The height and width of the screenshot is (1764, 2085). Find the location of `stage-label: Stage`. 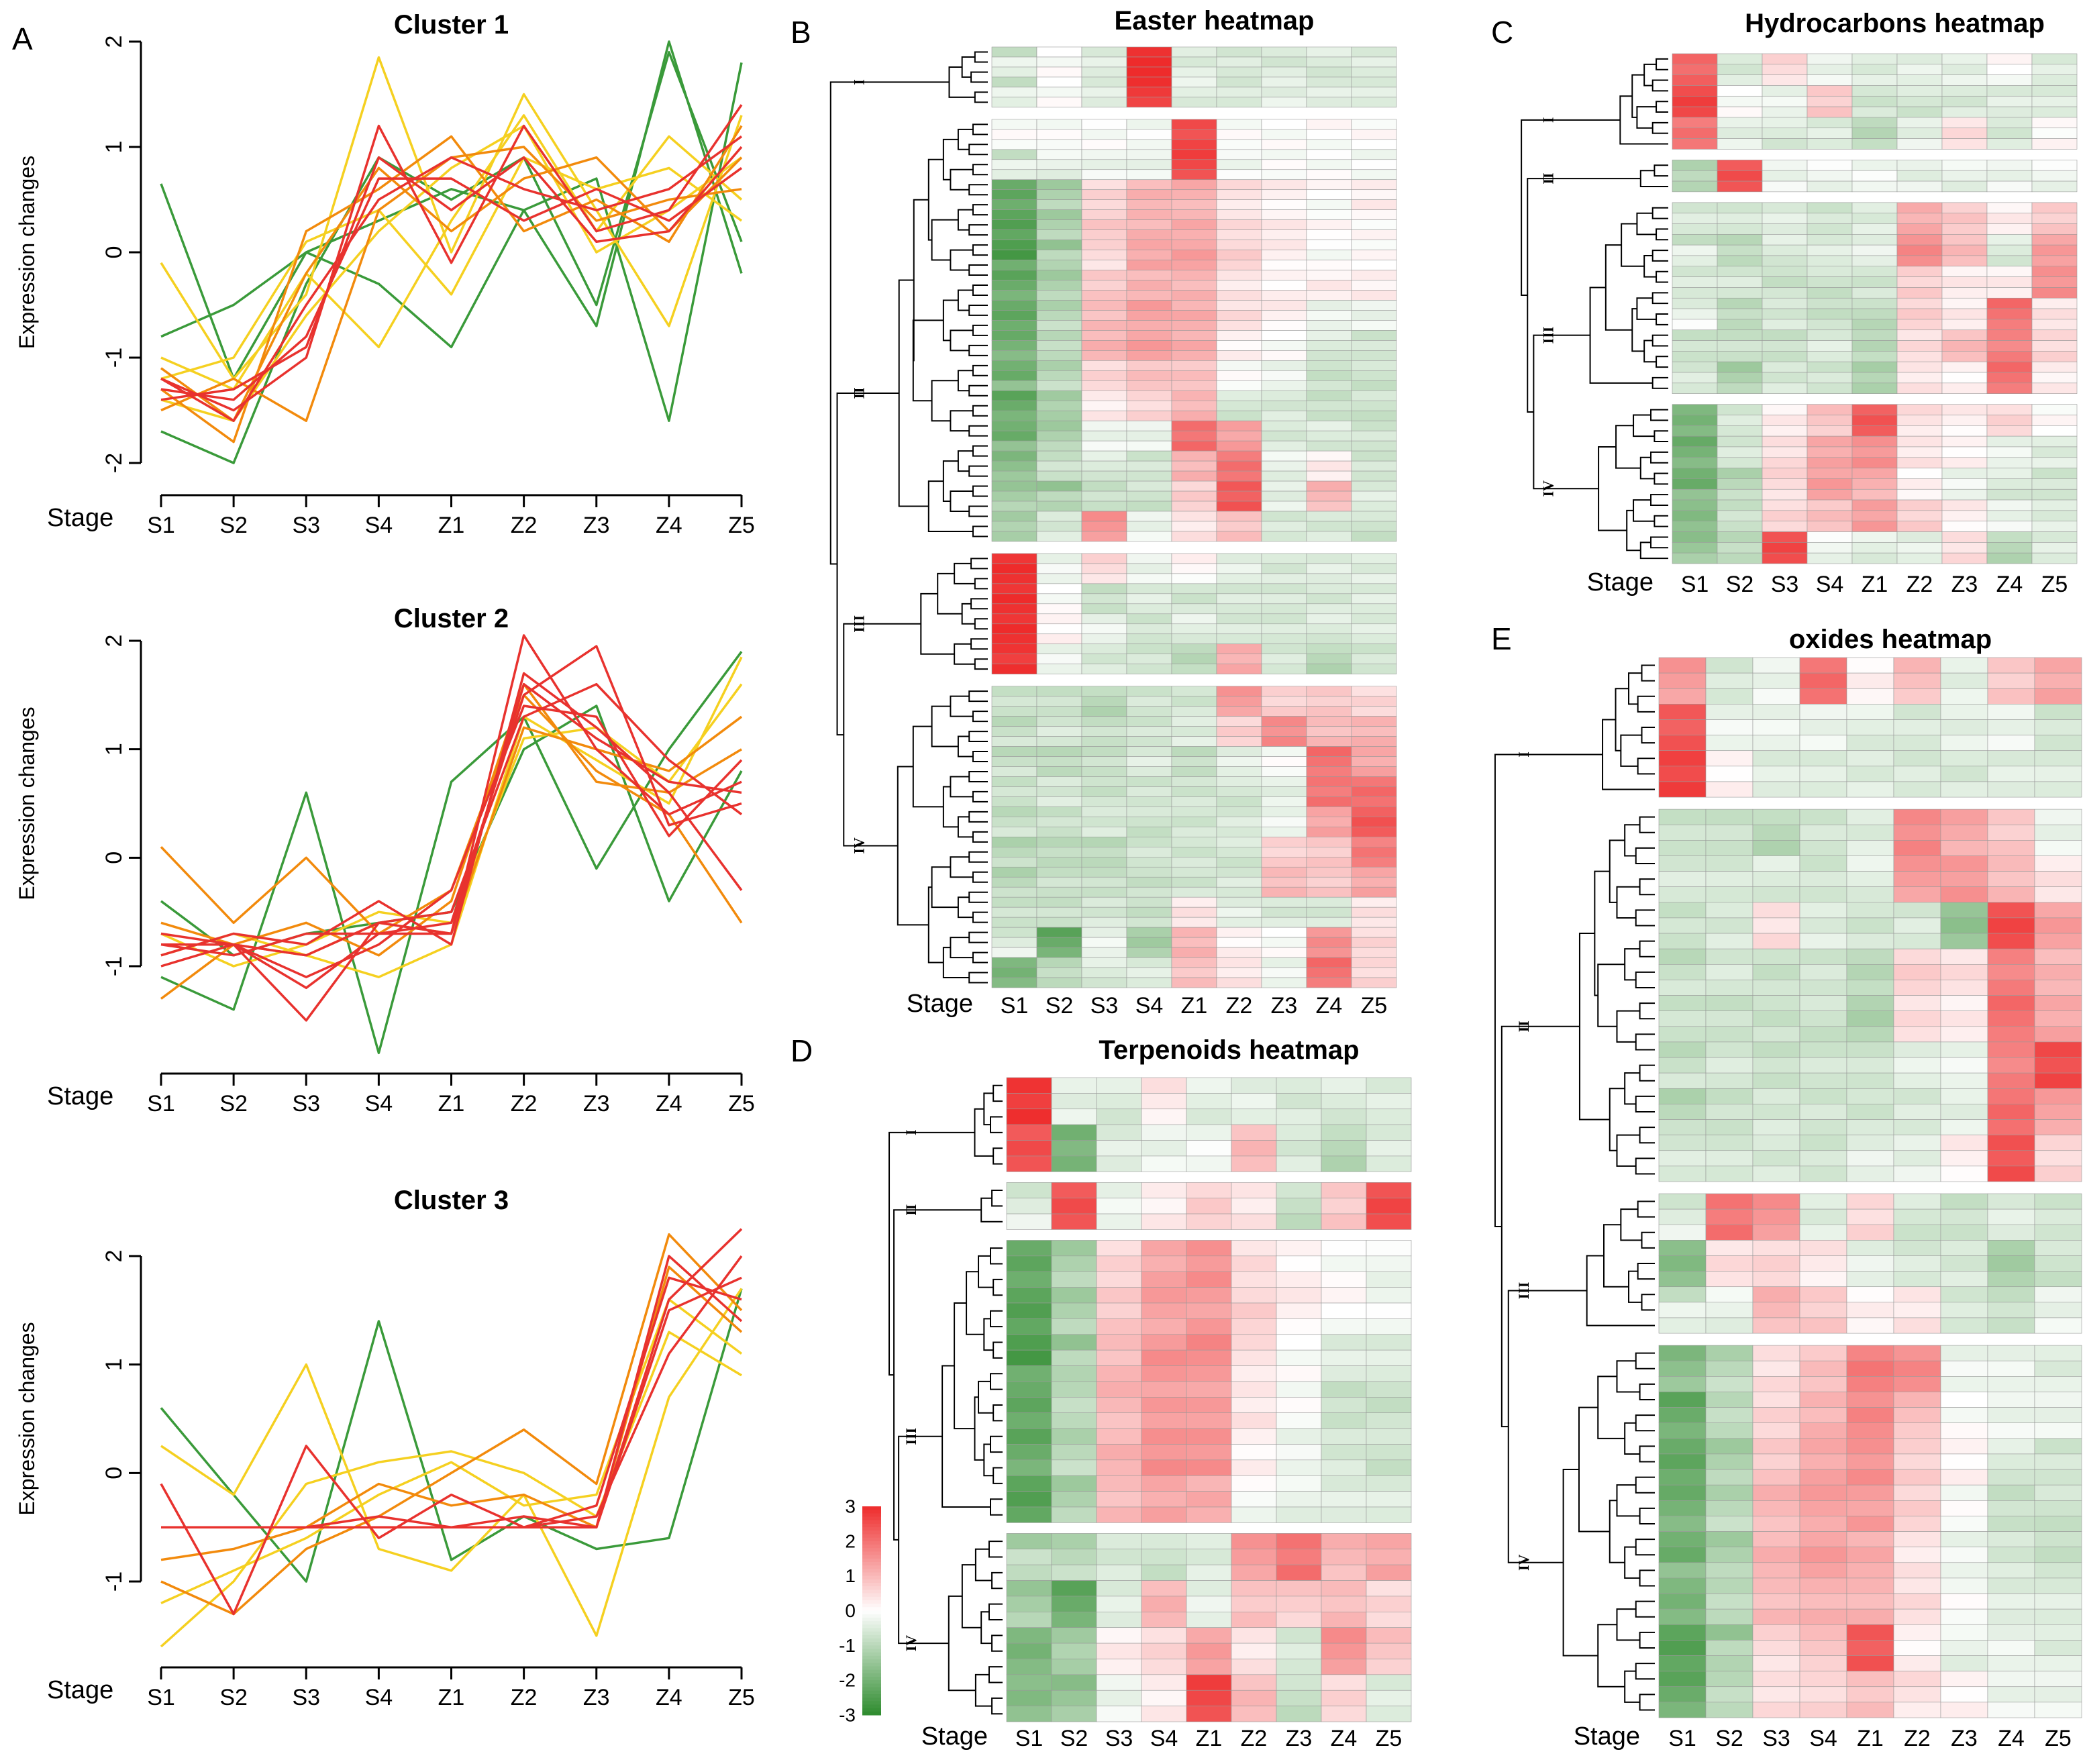

stage-label: Stage is located at coordinates (80, 1690).